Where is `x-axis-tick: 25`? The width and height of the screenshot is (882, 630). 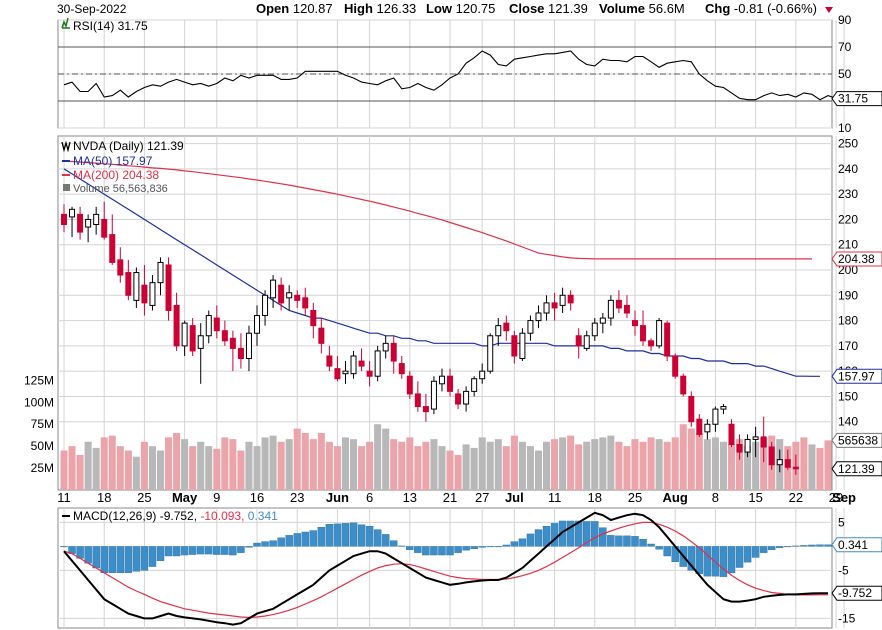
x-axis-tick: 25 is located at coordinates (635, 497).